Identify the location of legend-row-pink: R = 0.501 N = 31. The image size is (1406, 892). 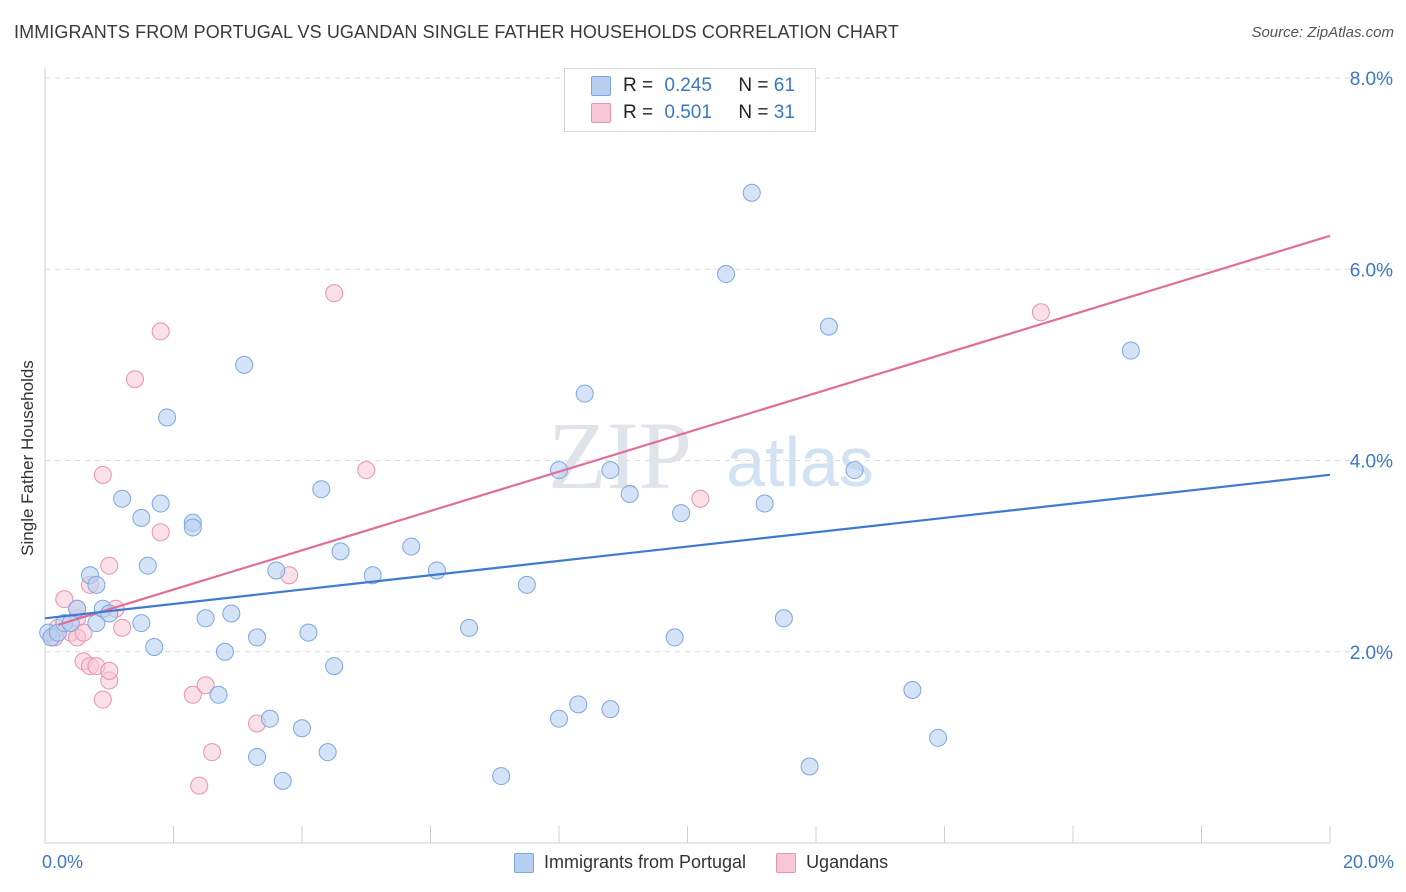
(680, 113).